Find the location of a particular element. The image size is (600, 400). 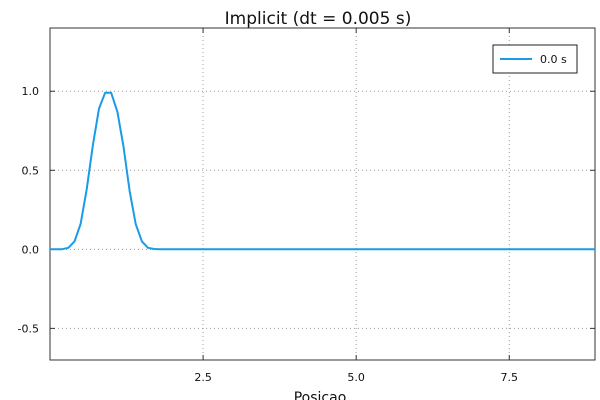

y-tick-label: 0.0 is located at coordinates (31, 249).